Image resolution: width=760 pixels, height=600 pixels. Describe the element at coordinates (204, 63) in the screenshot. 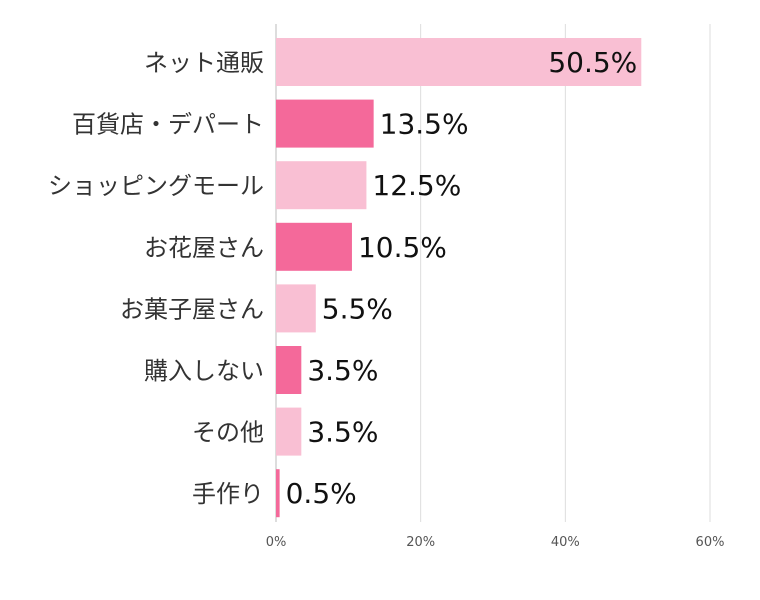

I see `category-label: ネット通販` at that location.